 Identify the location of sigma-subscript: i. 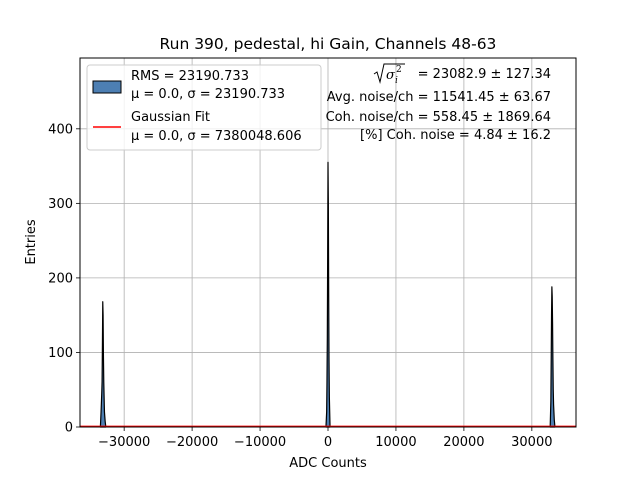
(396, 81).